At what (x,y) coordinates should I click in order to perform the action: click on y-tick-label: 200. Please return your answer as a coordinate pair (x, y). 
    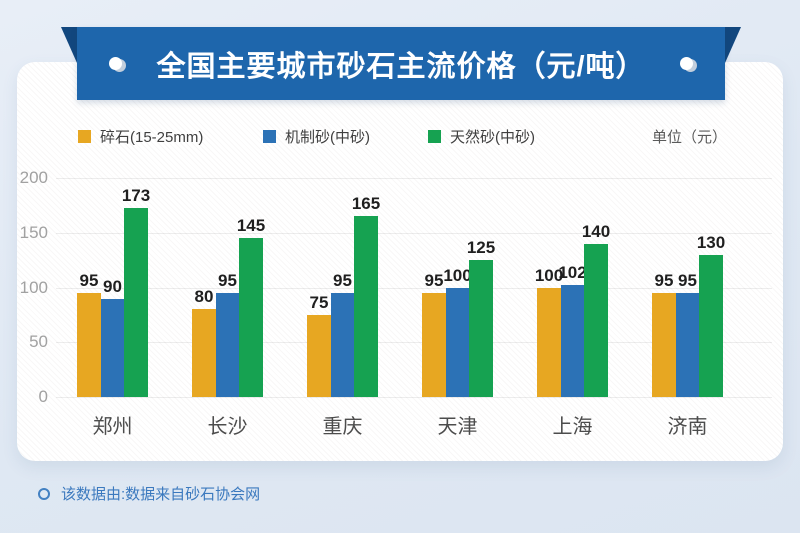
    Looking at the image, I should click on (33, 177).